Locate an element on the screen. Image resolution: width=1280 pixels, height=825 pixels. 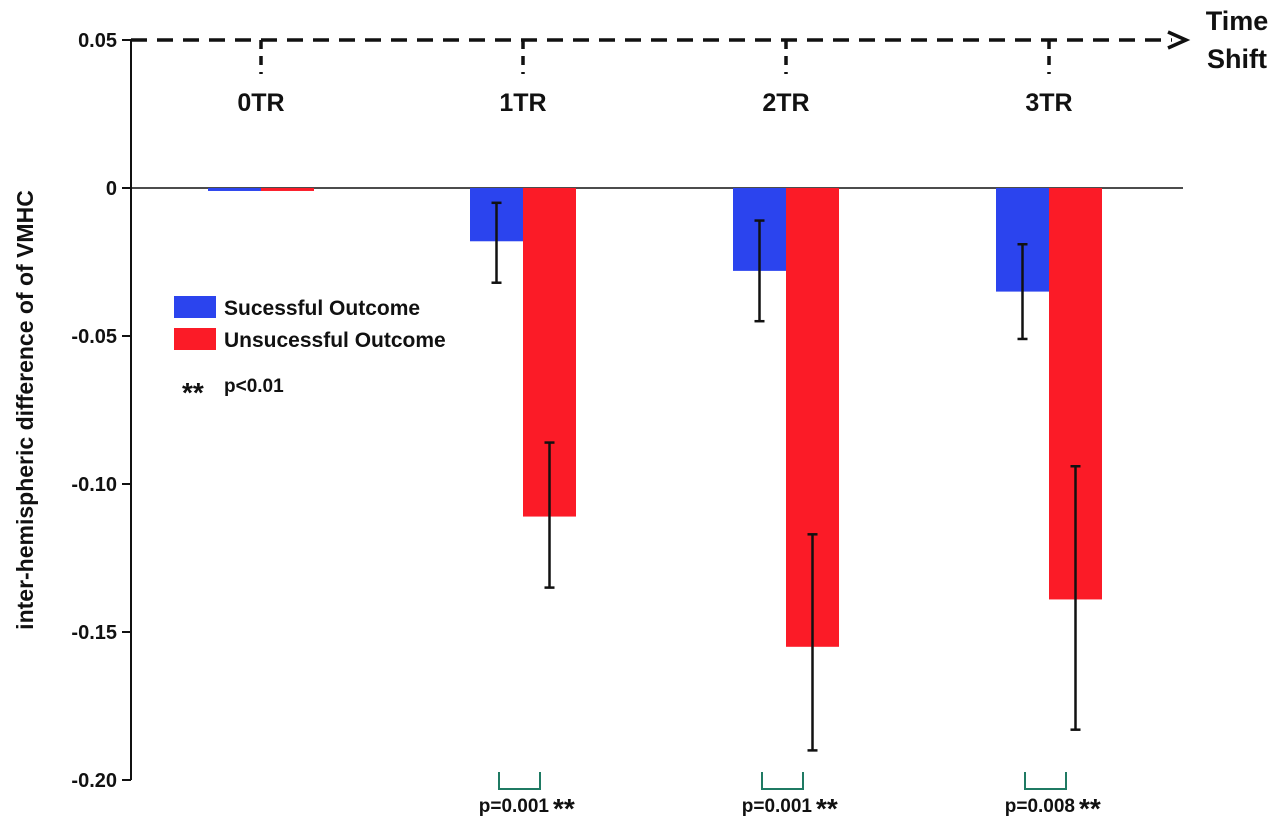
successful-bar is located at coordinates (234, 189).